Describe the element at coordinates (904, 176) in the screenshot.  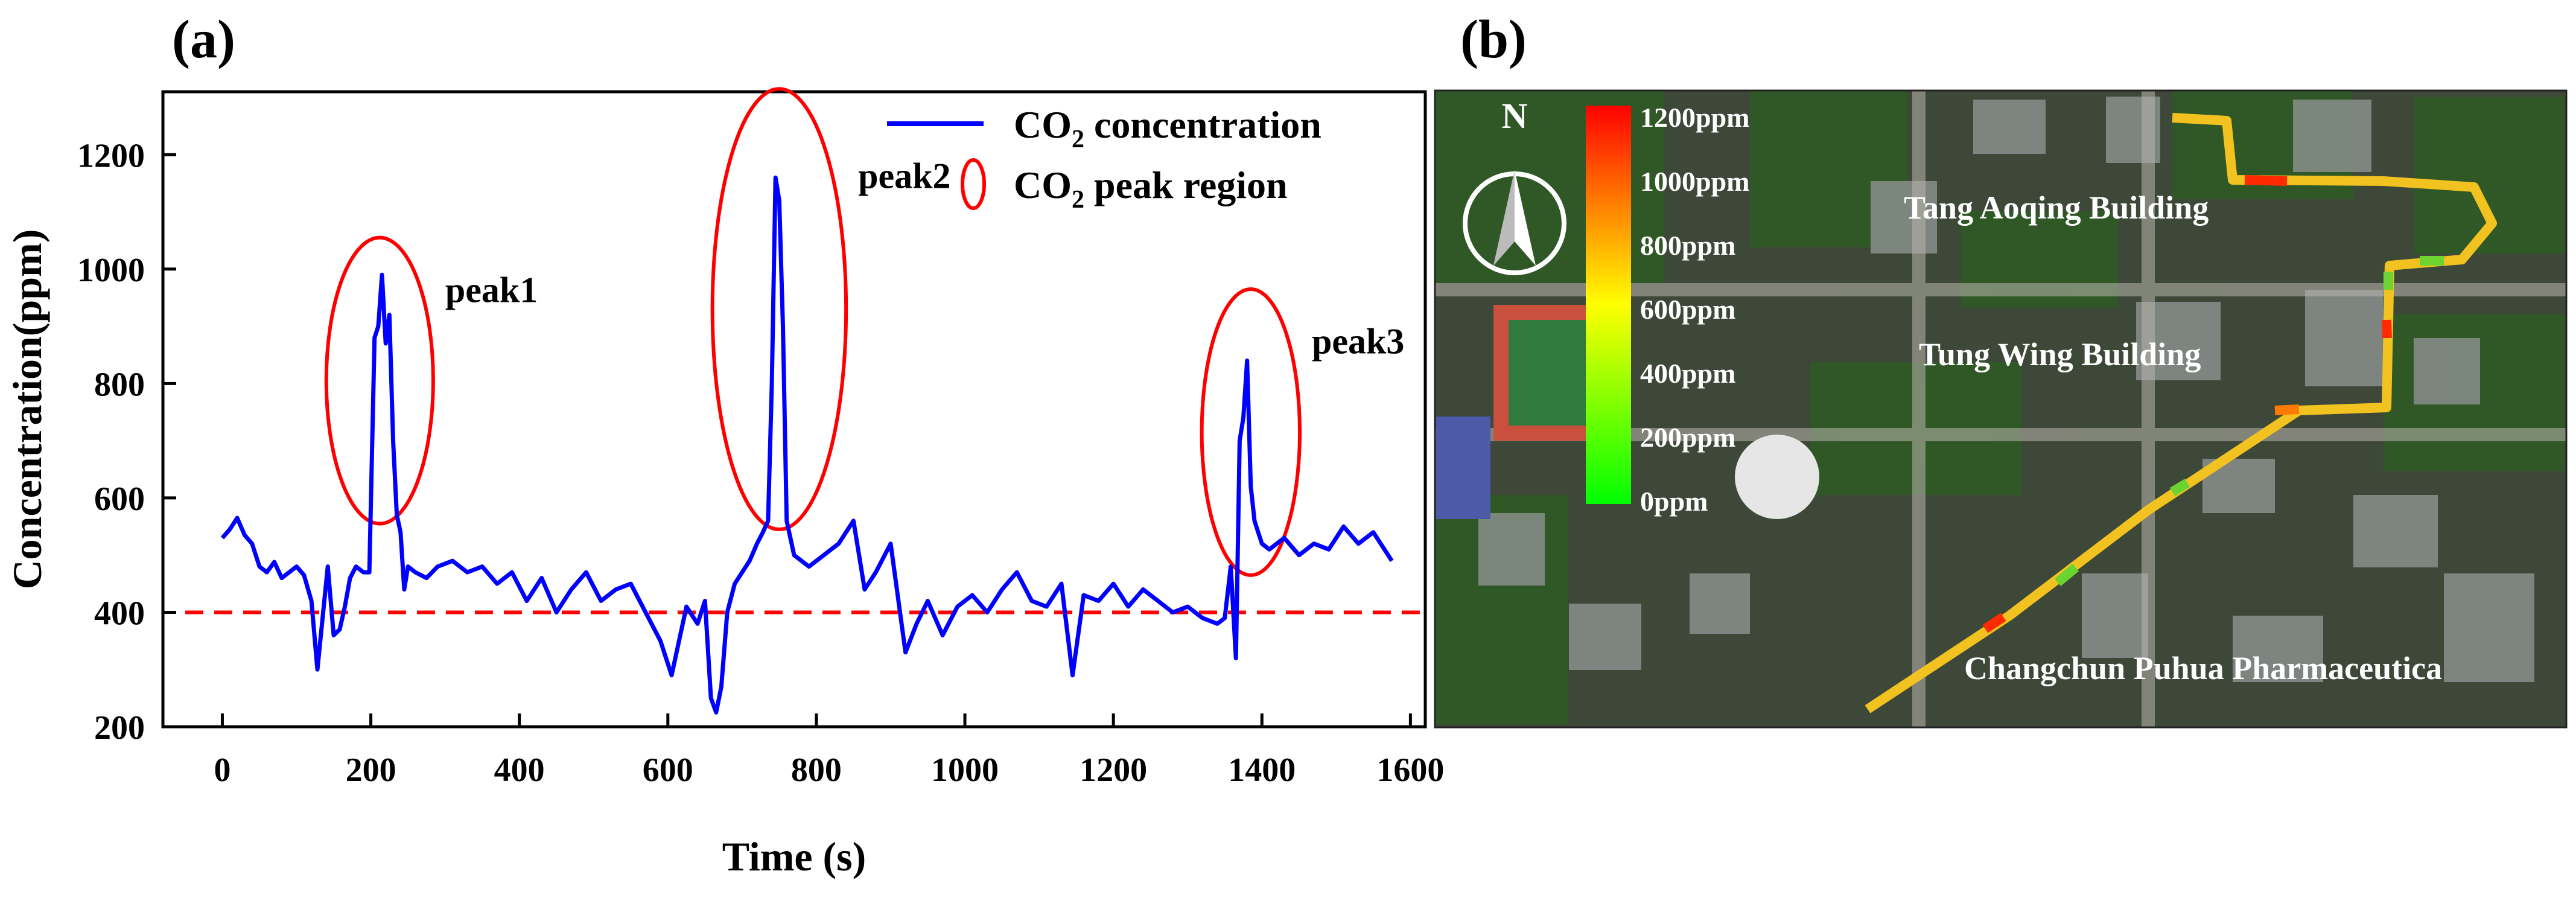
I see `peak-label-2: peak2` at that location.